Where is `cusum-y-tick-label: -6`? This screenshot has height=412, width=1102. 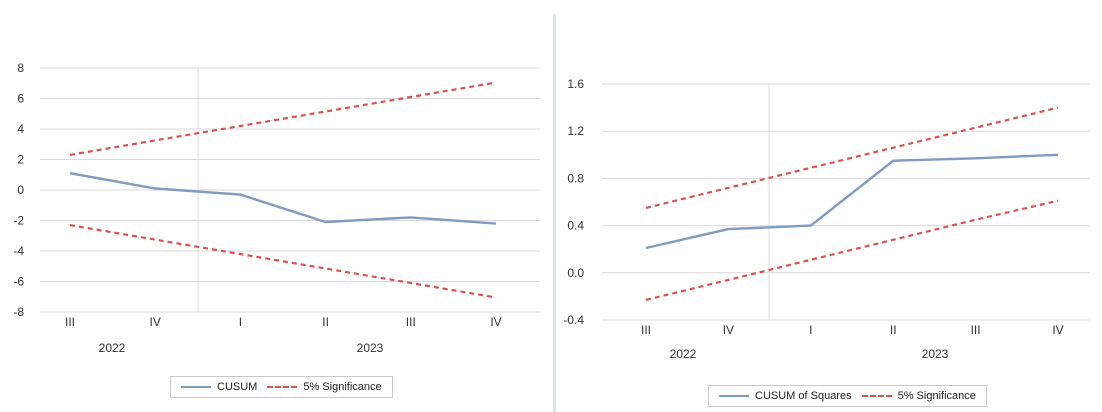
cusum-y-tick-label: -6 is located at coordinates (18, 282).